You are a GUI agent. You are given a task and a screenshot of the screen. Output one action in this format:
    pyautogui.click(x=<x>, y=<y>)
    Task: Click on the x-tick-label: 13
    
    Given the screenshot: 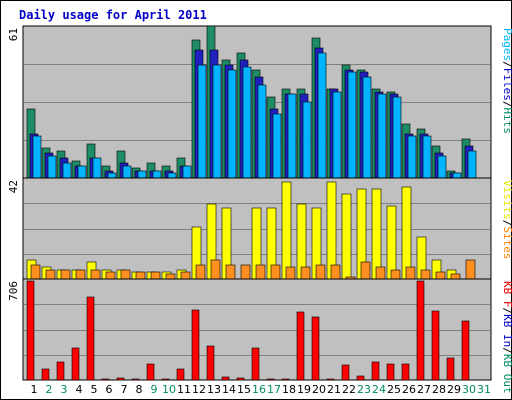 What is the action you would take?
    pyautogui.click(x=214, y=389)
    